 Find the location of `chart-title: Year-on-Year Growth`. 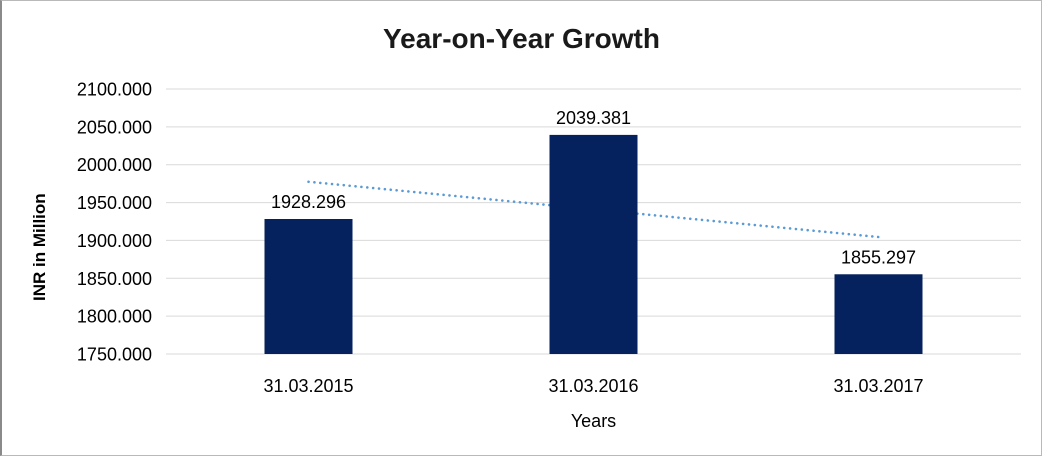

chart-title: Year-on-Year Growth is located at coordinates (521, 38).